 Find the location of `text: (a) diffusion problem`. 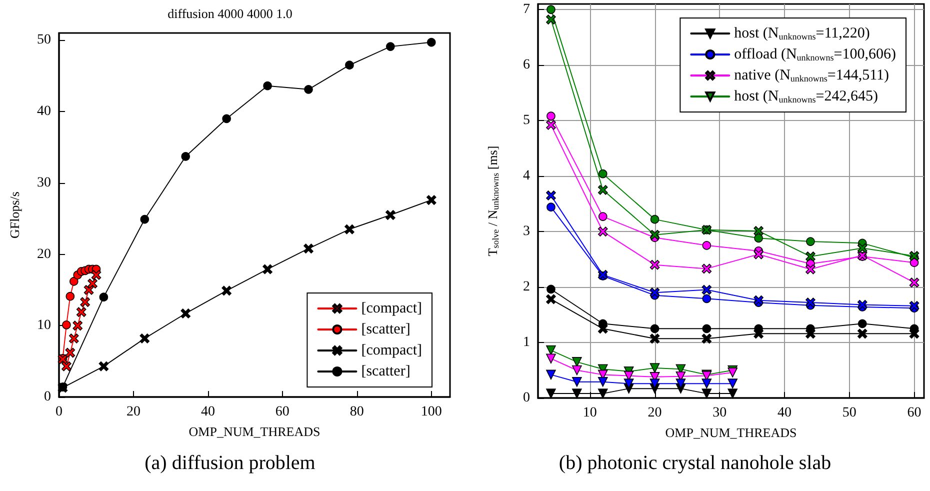

text: (a) diffusion problem is located at coordinates (230, 463).